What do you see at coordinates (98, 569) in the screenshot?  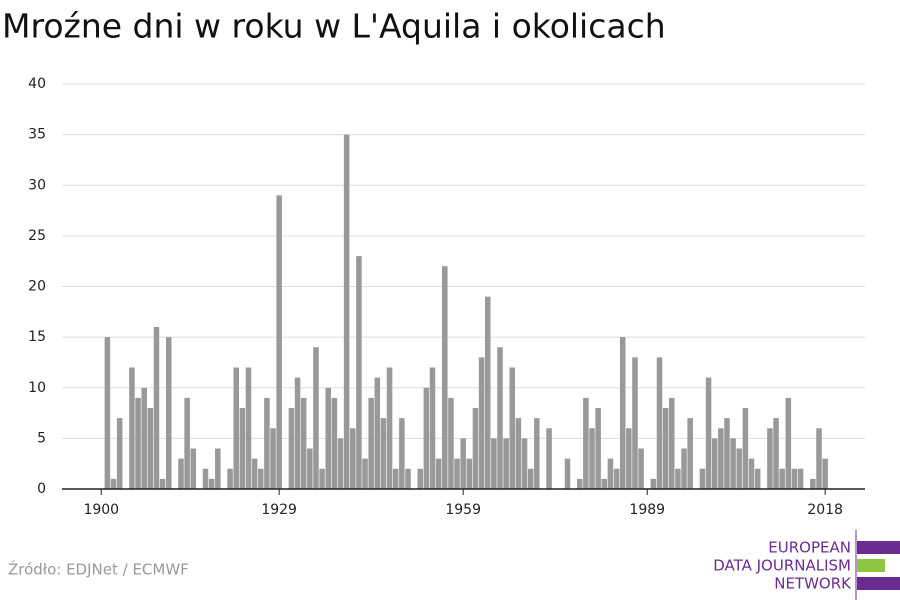 I see `source: Źródło: EDJNet / ECMWF` at bounding box center [98, 569].